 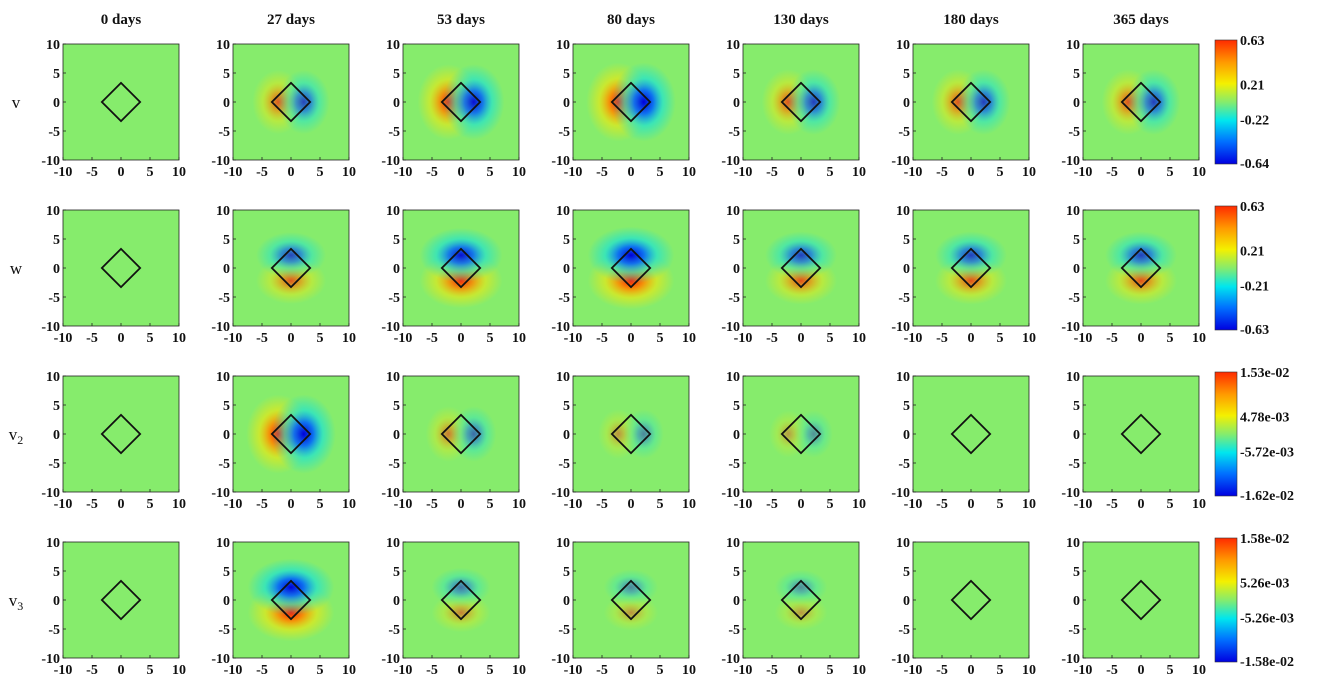 What do you see at coordinates (1241, 269) in the screenshot?
I see `colorbar: 0.63 0.21 -0.21 -0.63` at bounding box center [1241, 269].